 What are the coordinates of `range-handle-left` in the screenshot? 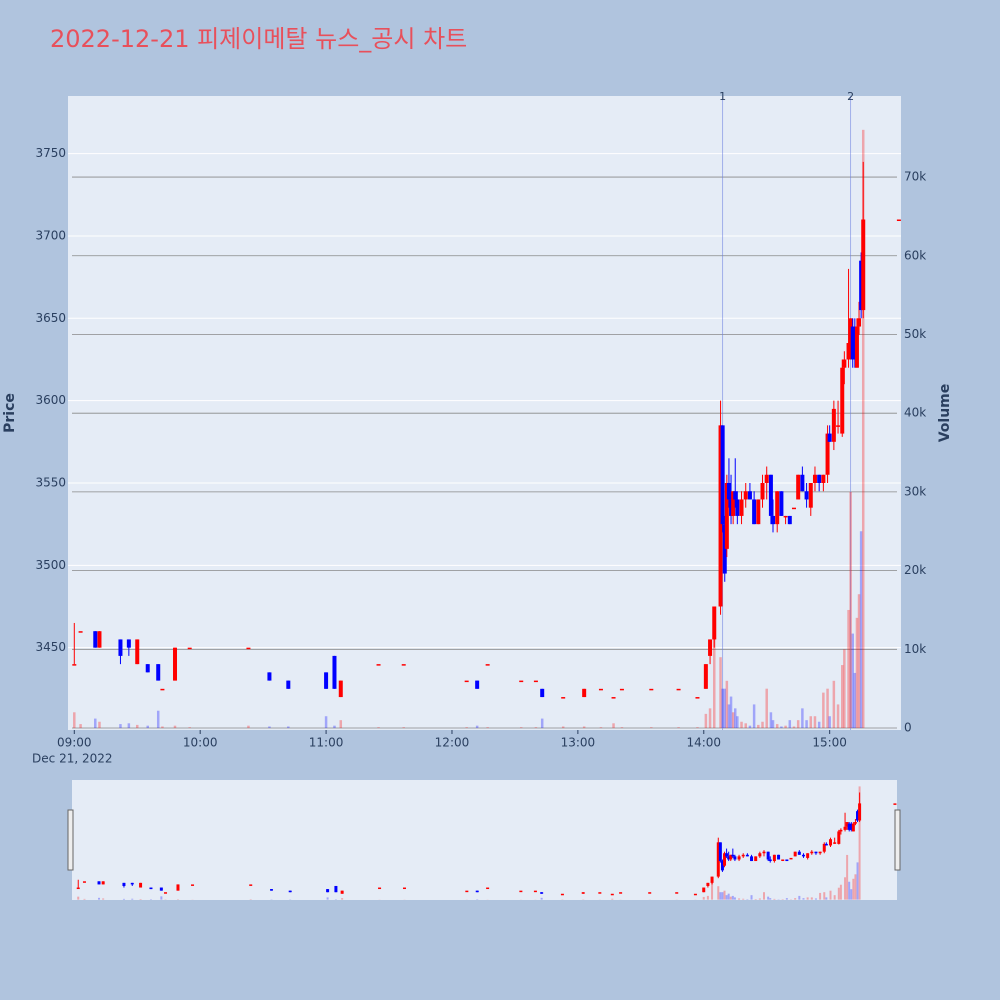 It's located at (70, 840).